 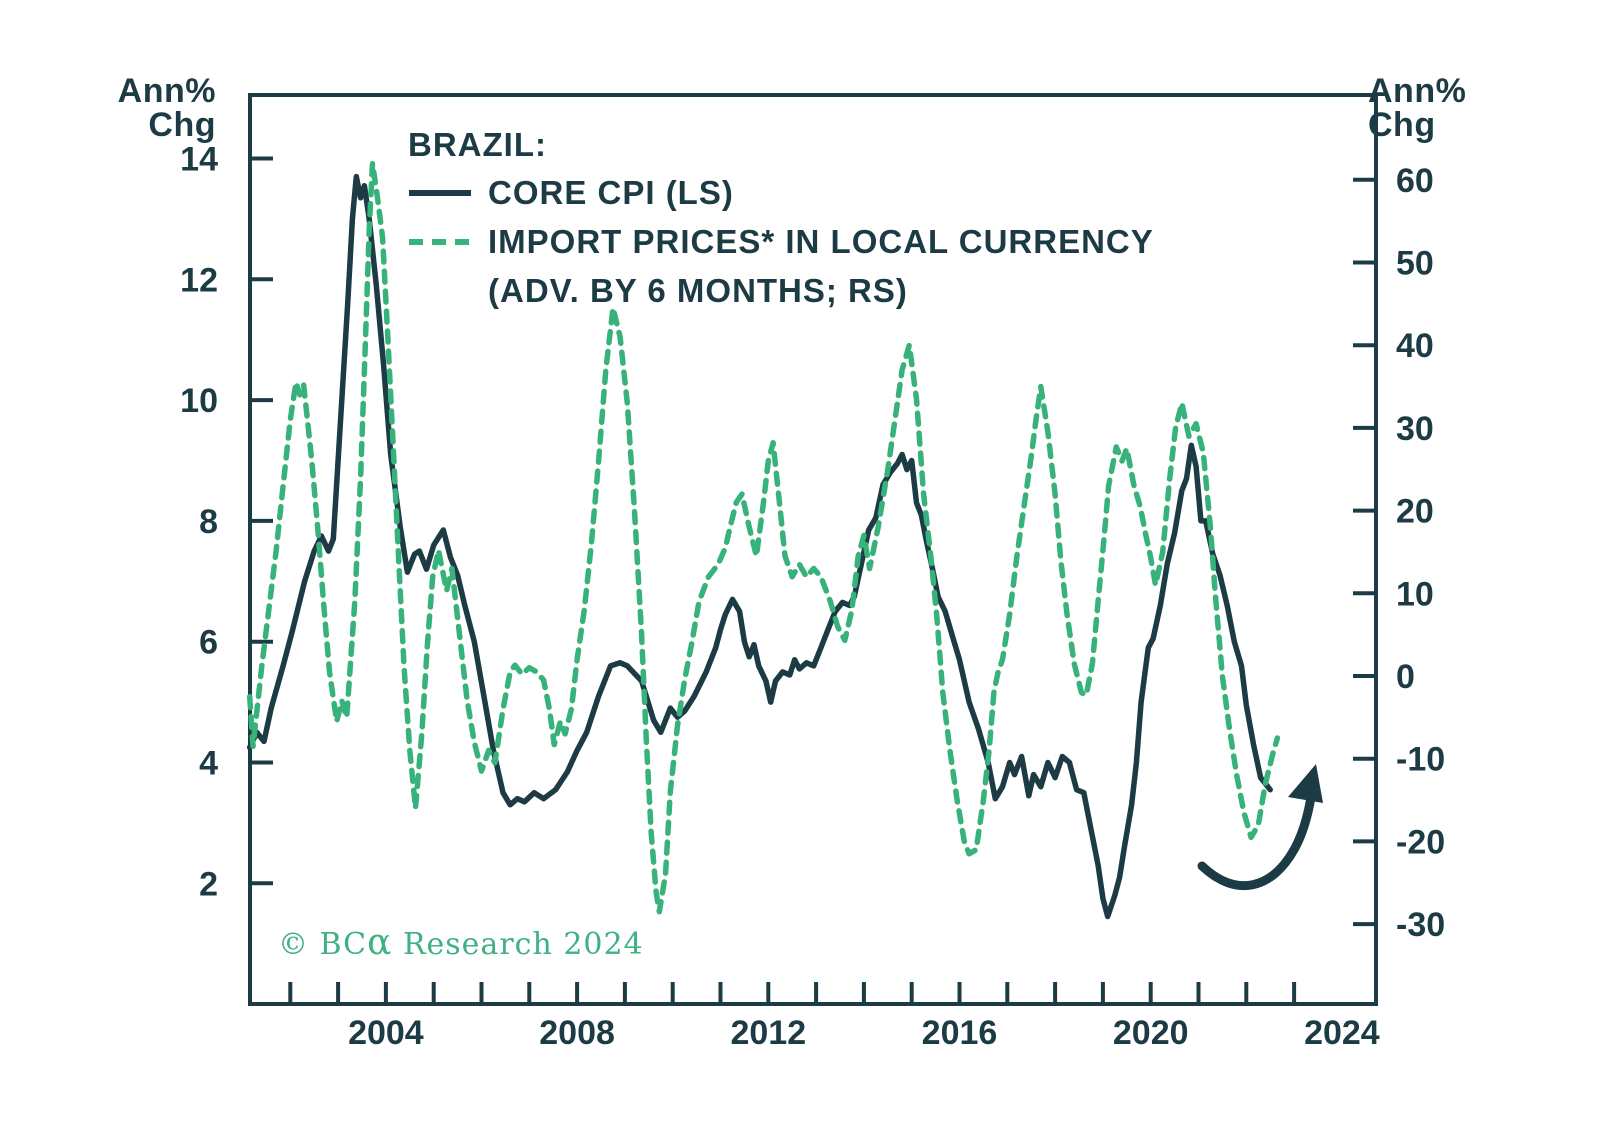 What do you see at coordinates (1342, 1033) in the screenshot?
I see `x-axis-year-label: 2024` at bounding box center [1342, 1033].